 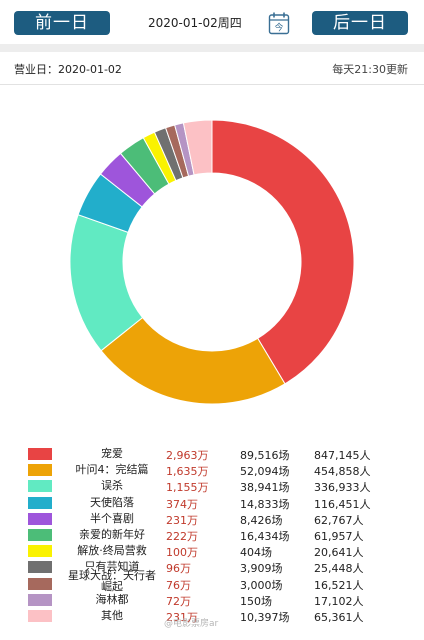 What do you see at coordinates (212, 600) in the screenshot?
I see `legend-row: 海林都 72万 150场 17,102人` at bounding box center [212, 600].